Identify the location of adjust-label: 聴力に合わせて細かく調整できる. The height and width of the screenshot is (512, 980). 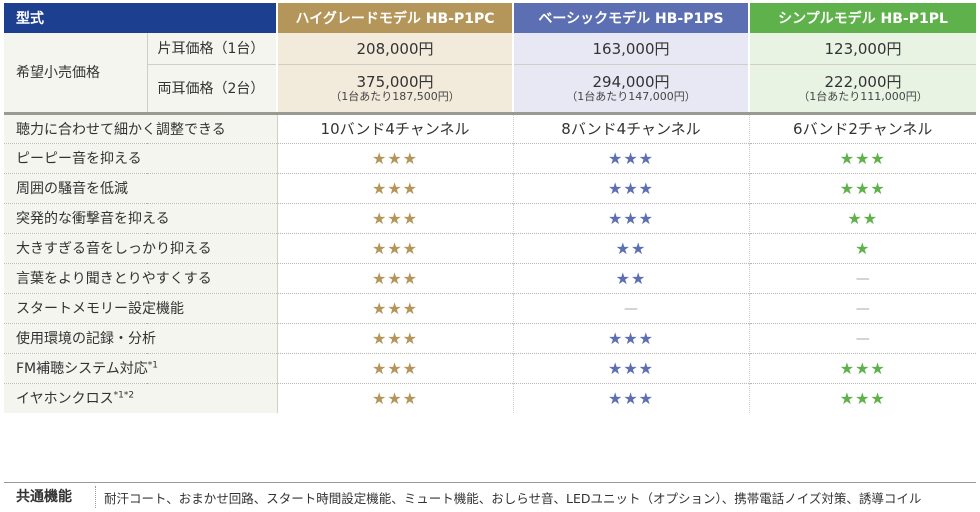
(141, 127).